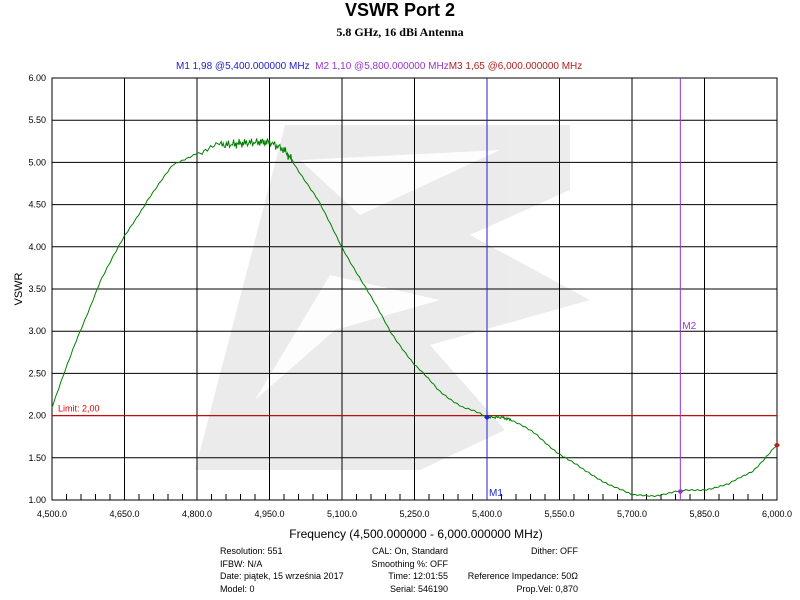  I want to click on chart-subtitle: 5.8 GHz, 16 dBi Antenna, so click(400, 32).